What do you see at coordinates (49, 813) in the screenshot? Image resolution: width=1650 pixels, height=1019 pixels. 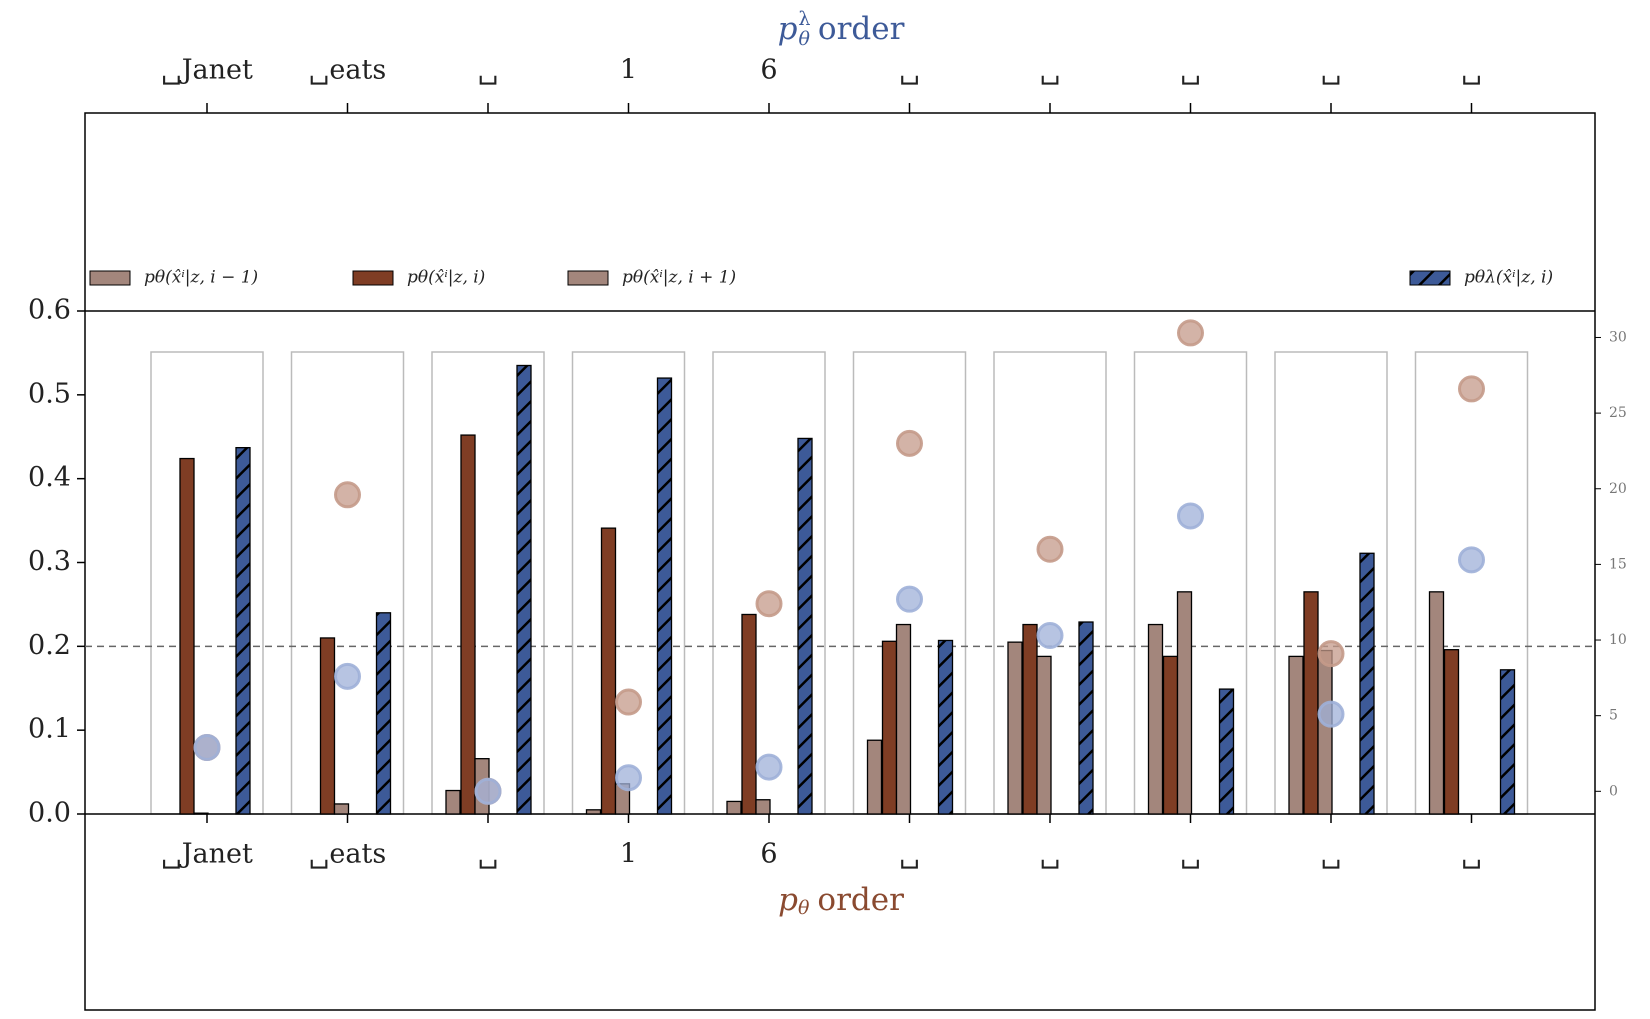 I see `y-tick-label: 0.0` at bounding box center [49, 813].